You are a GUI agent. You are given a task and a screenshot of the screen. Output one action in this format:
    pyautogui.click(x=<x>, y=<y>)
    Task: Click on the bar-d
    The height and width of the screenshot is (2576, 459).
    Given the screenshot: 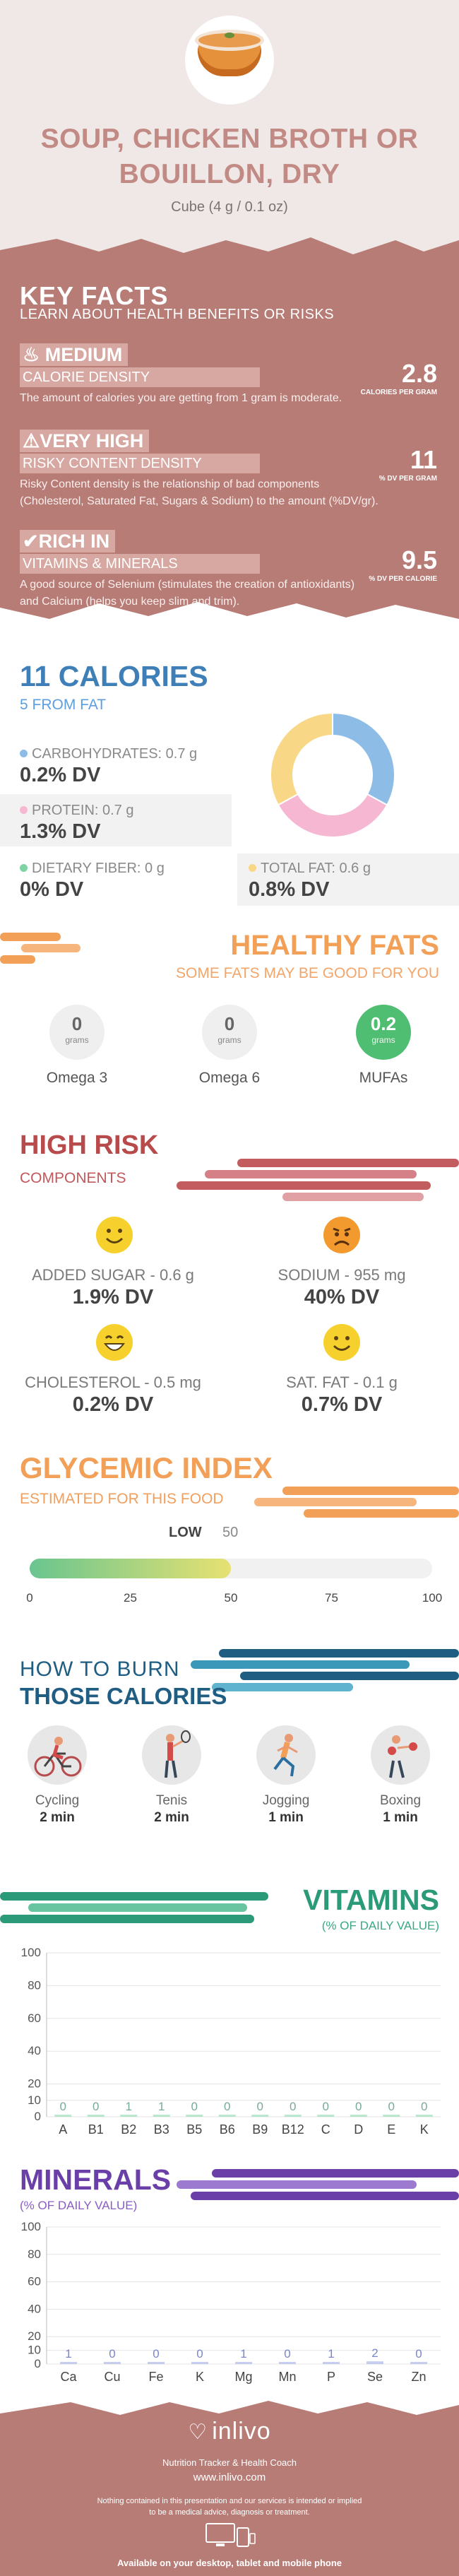 What is the action you would take?
    pyautogui.click(x=358, y=2116)
    